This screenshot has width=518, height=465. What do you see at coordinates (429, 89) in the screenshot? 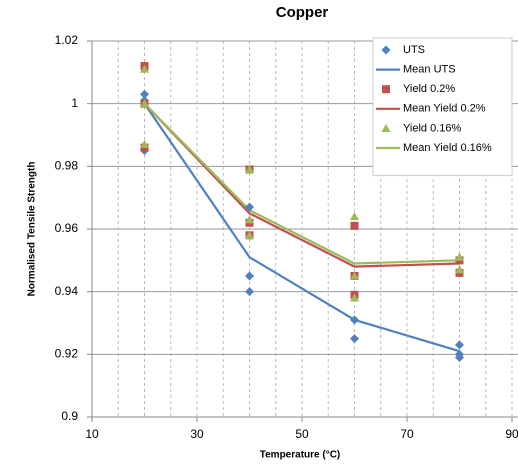
I see `legend-label: Yield 0.2%` at bounding box center [429, 89].